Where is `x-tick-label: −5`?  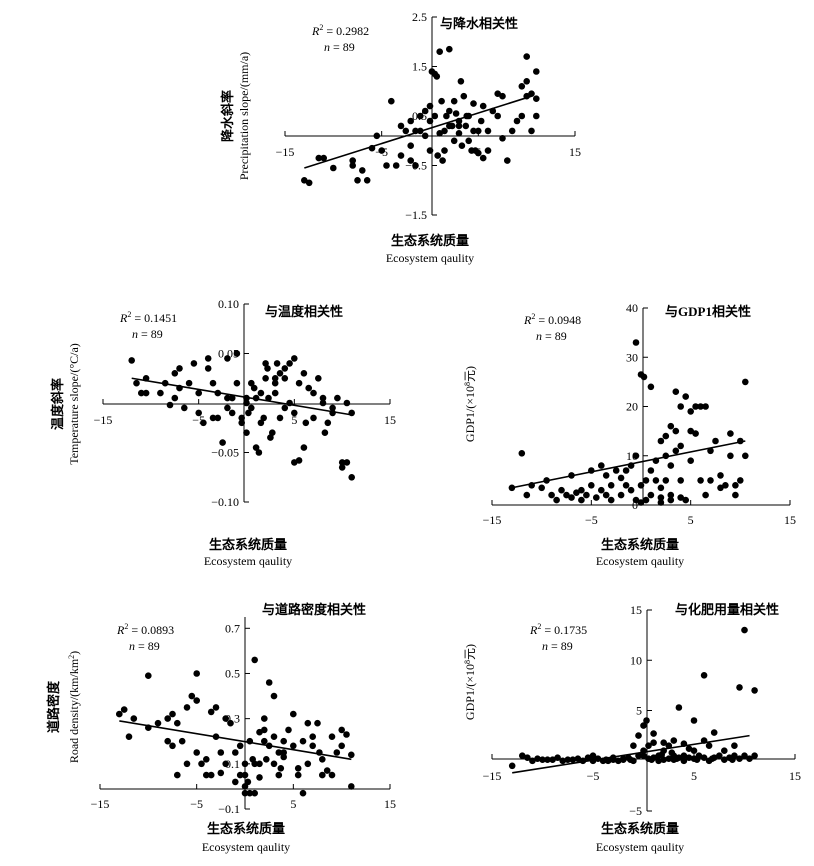 x-tick-label: −5 is located at coordinates (591, 520).